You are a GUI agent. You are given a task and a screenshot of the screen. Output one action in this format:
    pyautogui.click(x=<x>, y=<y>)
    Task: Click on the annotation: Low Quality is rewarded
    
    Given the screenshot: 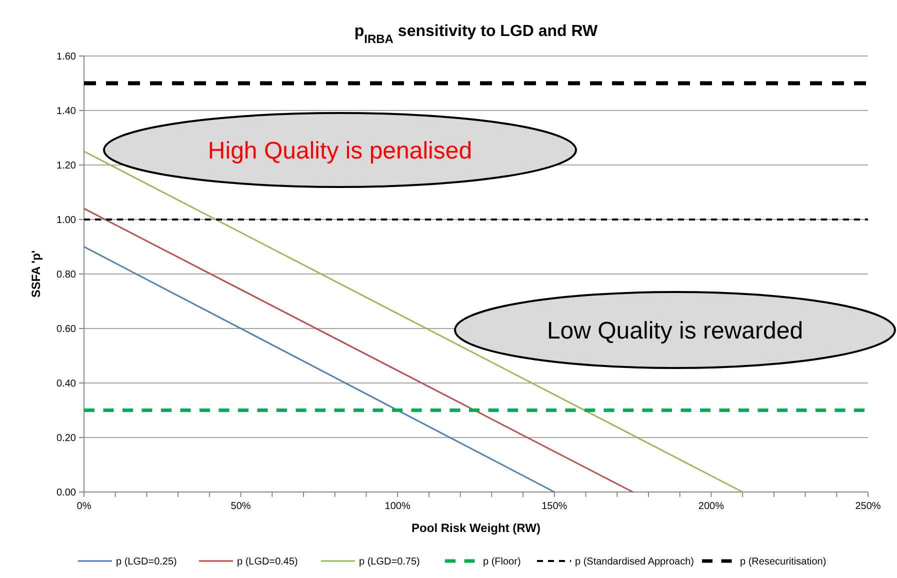 What is the action you would take?
    pyautogui.click(x=675, y=330)
    